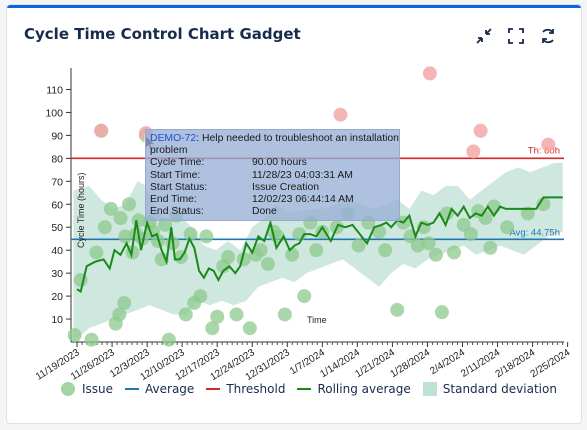  I want to click on legend-item-standard-deviation: Standard deviation, so click(489, 389).